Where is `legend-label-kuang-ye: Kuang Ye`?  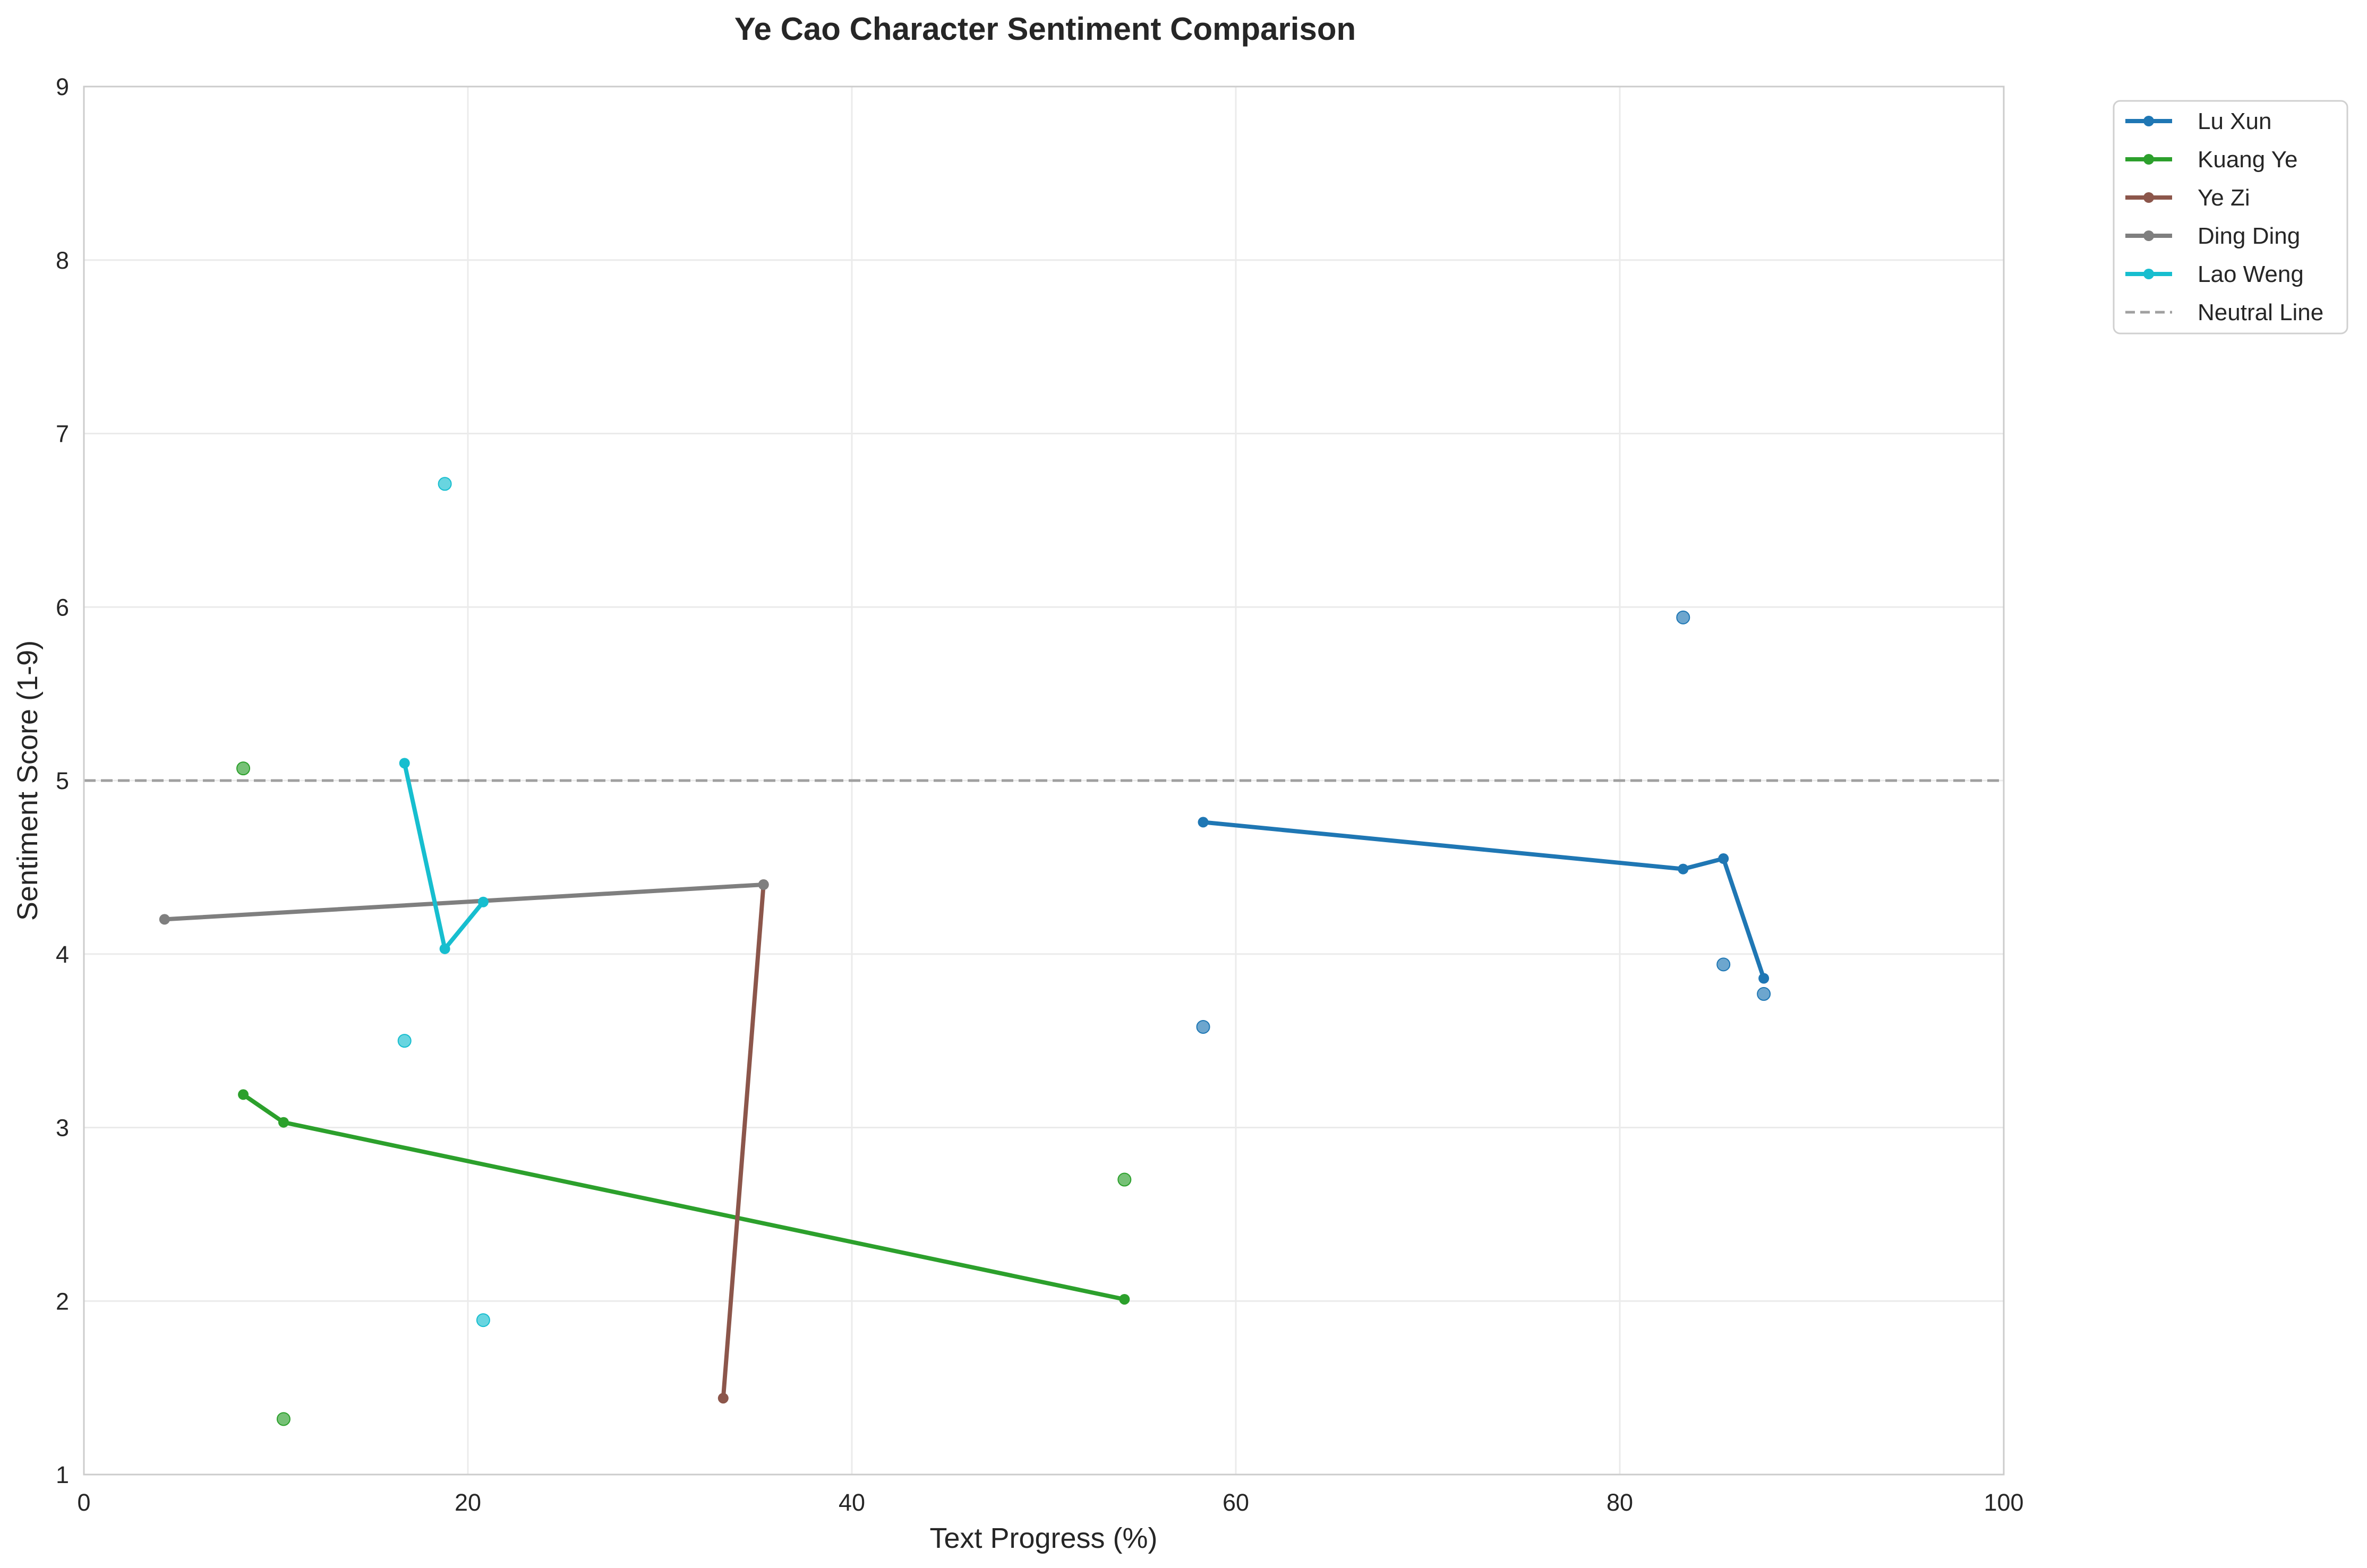
legend-label-kuang-ye: Kuang Ye is located at coordinates (2247, 160).